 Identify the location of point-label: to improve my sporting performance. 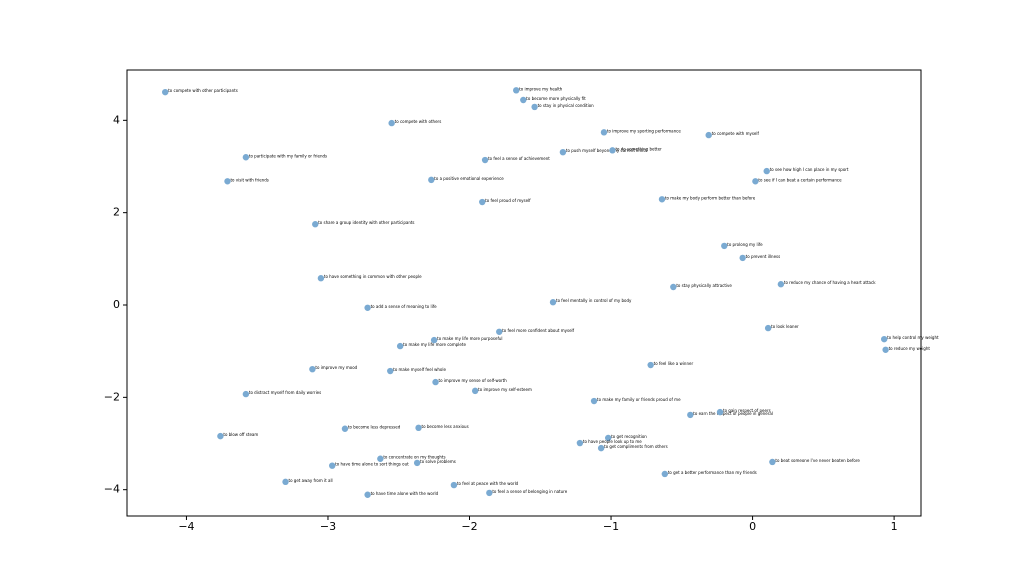
(644, 130).